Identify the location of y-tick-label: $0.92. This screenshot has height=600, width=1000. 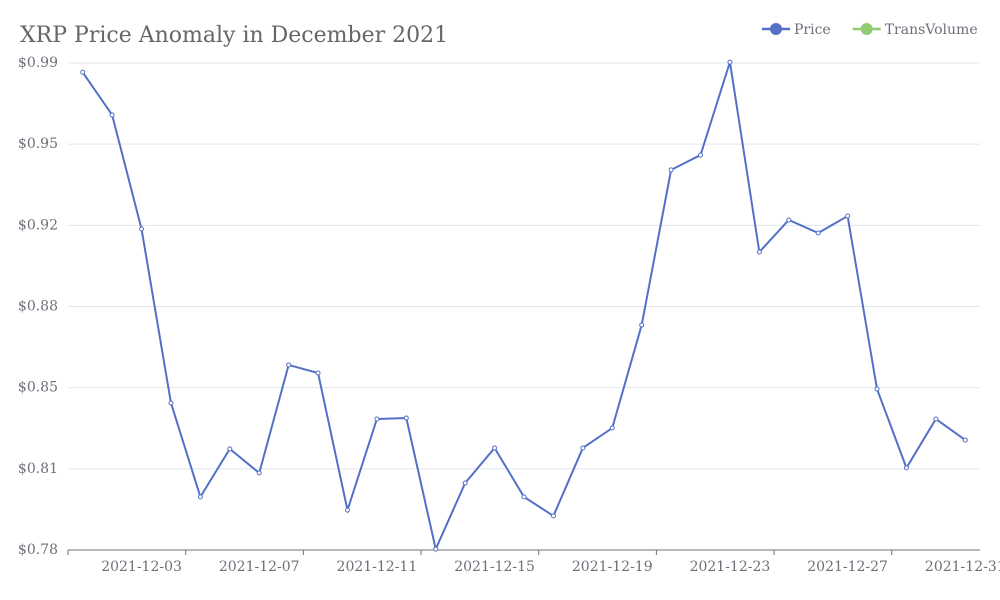
(38, 225).